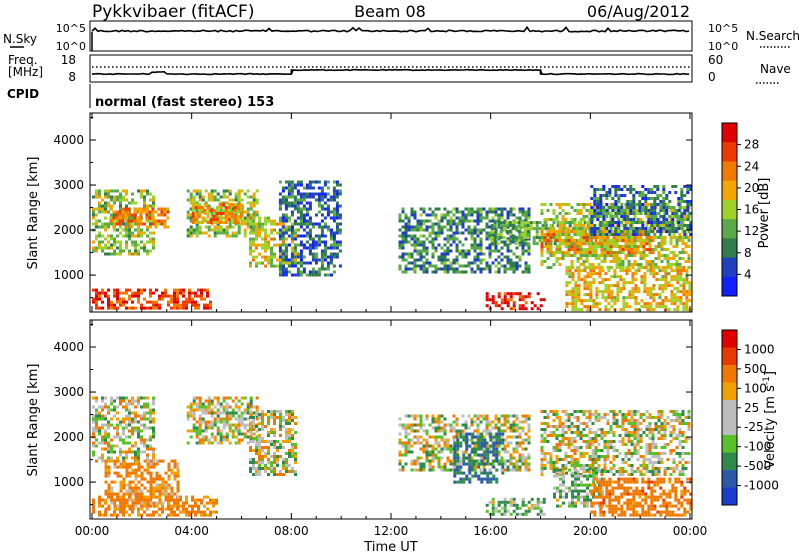 The height and width of the screenshot is (554, 800). Describe the element at coordinates (751, 210) in the screenshot. I see `colorbar-tick-label: 16` at that location.